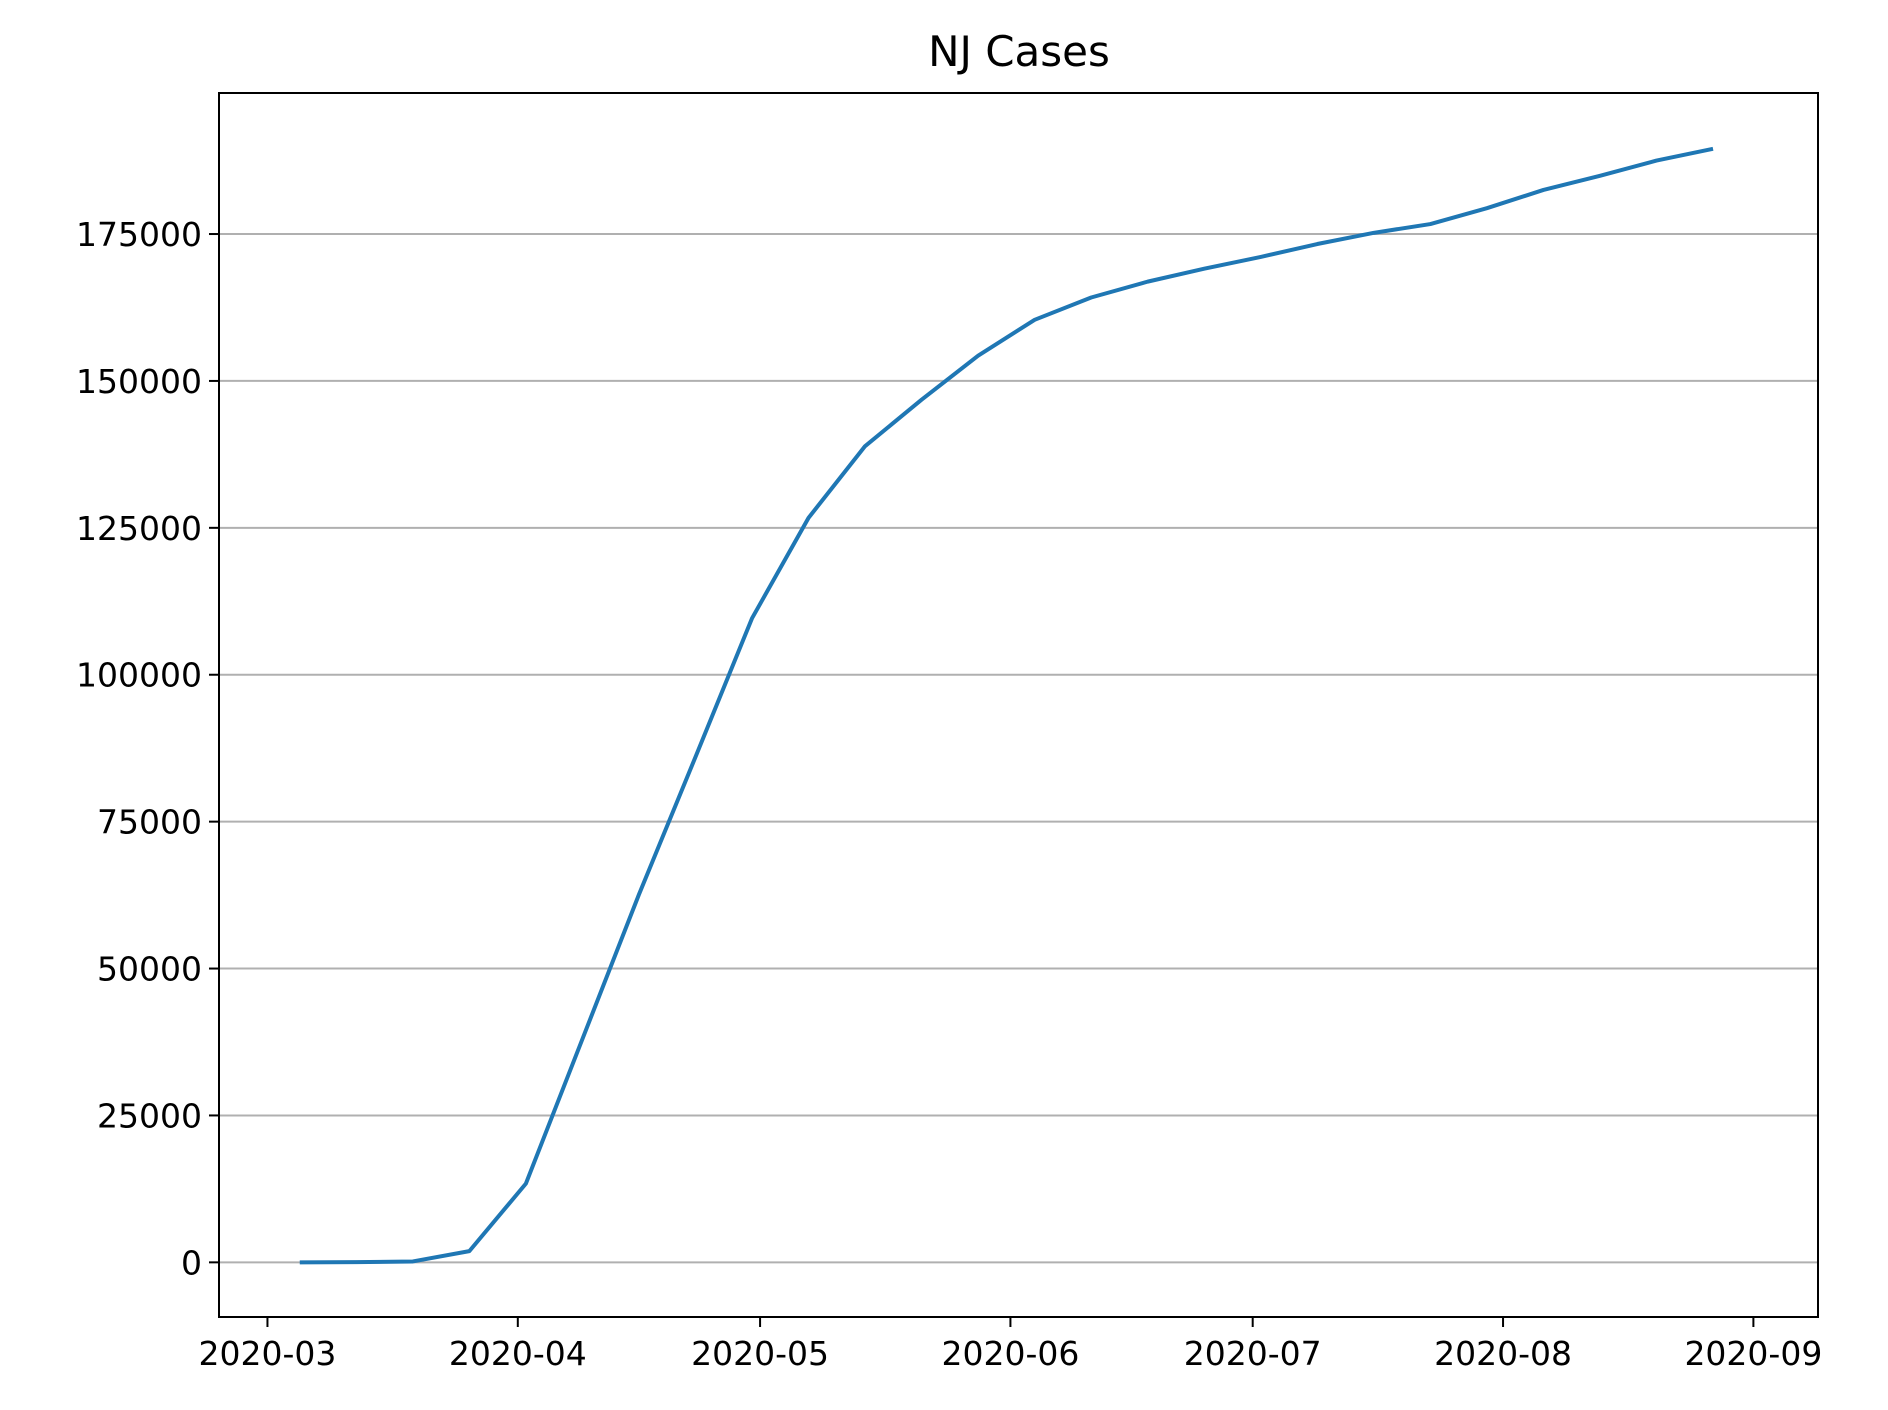 This screenshot has width=1888, height=1410. What do you see at coordinates (139, 528) in the screenshot?
I see `y-tick-label: 125000` at bounding box center [139, 528].